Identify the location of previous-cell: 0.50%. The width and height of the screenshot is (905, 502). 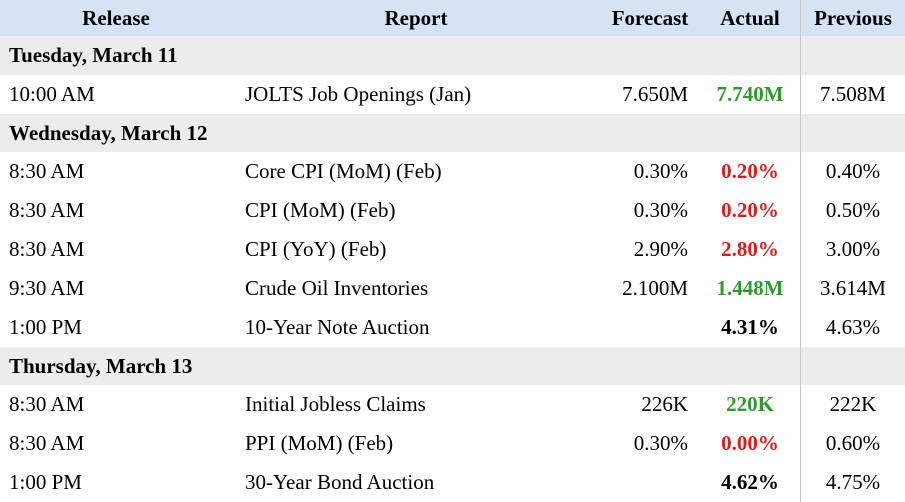
(852, 211).